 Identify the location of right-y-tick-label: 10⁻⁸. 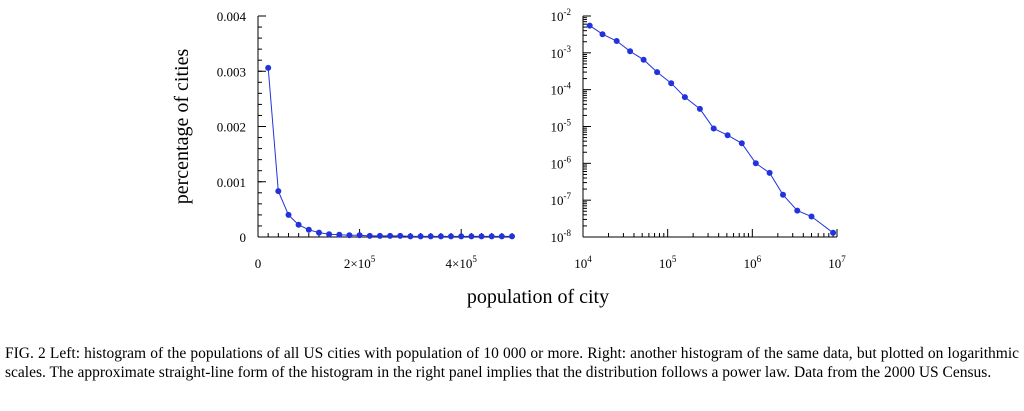
(561, 236).